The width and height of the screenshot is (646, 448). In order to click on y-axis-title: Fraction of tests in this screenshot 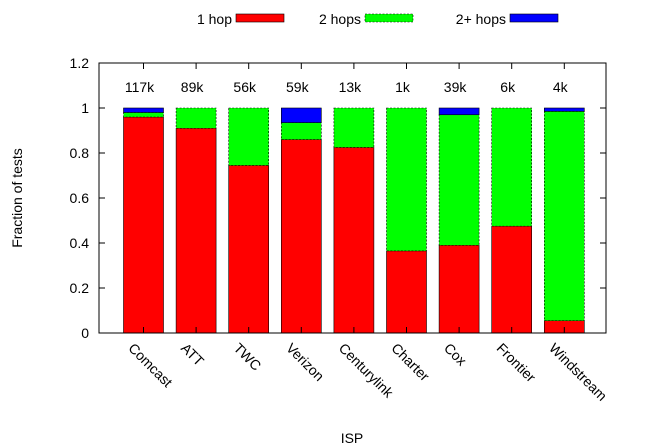, I will do `click(17, 198)`.